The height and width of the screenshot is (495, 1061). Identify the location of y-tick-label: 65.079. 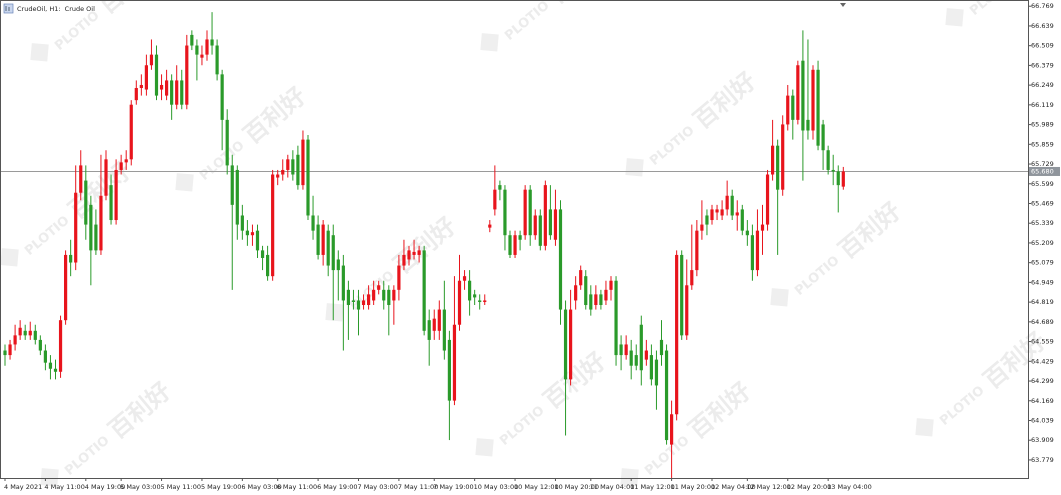
(1042, 263).